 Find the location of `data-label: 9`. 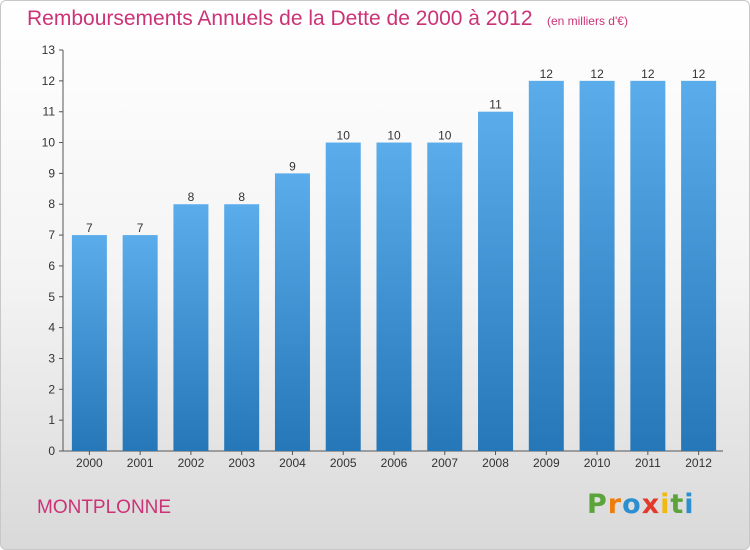

data-label: 9 is located at coordinates (292, 166).